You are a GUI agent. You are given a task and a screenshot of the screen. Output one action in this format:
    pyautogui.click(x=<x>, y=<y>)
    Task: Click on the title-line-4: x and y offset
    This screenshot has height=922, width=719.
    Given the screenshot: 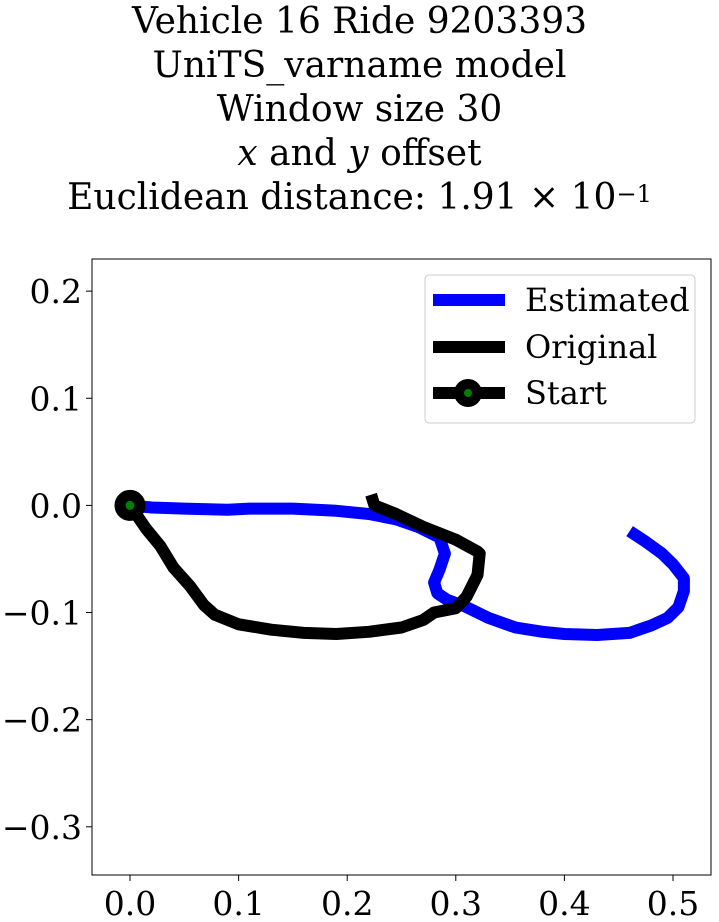 What is the action you would take?
    pyautogui.click(x=359, y=154)
    